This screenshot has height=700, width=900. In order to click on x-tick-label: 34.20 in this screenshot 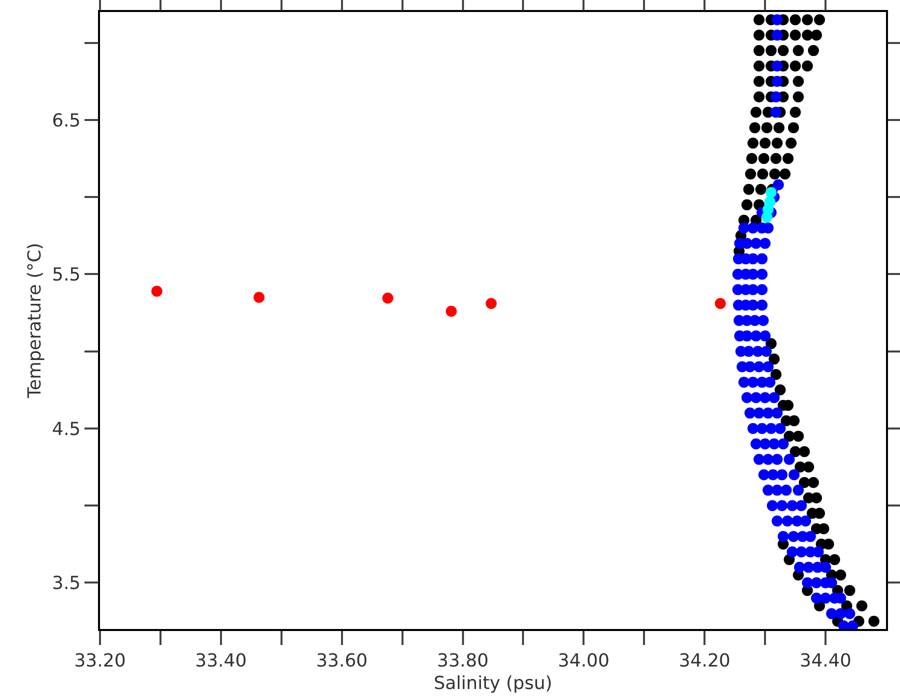, I will do `click(704, 661)`.